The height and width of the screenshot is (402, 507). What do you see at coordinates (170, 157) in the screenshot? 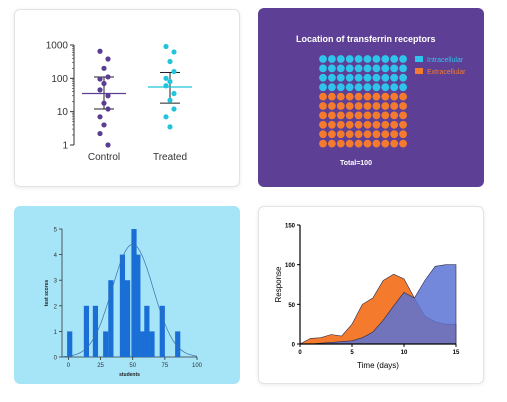
I see `x-category-label: Treated` at bounding box center [170, 157].